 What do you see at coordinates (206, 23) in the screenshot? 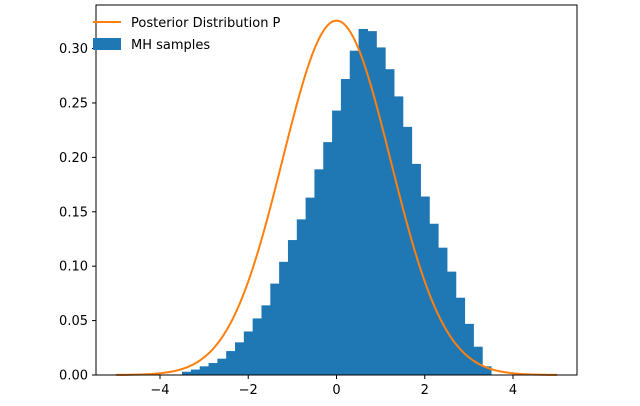
I see `legend-label-posterior: Posterior Distribution P` at bounding box center [206, 23].